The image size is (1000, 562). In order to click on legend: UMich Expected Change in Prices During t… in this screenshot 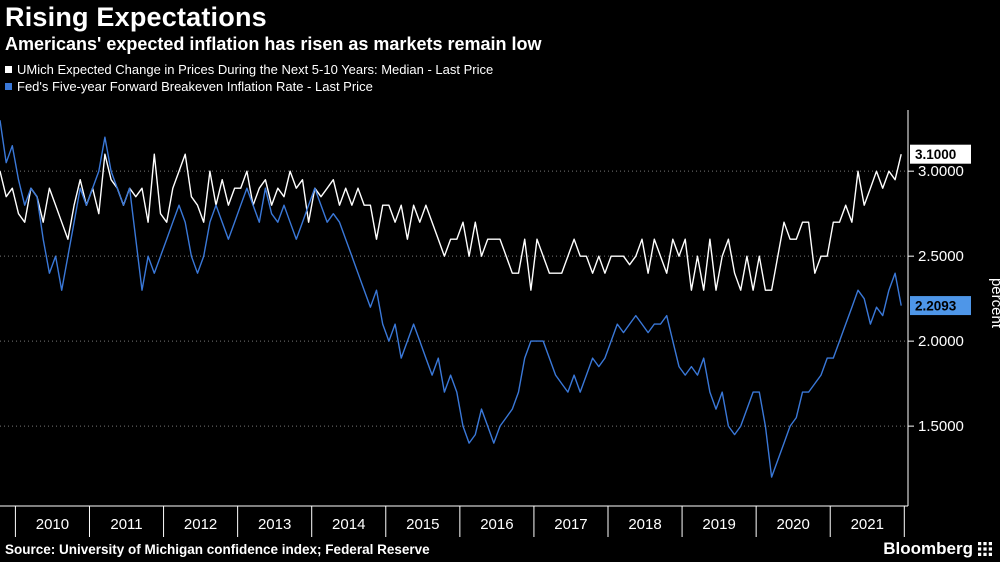, I will do `click(497, 78)`.